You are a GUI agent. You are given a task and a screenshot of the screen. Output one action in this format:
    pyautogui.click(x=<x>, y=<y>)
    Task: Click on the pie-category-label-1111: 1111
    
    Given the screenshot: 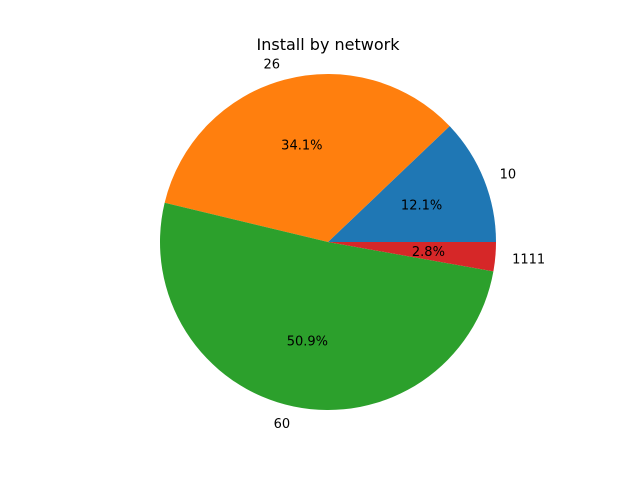 What is the action you would take?
    pyautogui.click(x=528, y=259)
    